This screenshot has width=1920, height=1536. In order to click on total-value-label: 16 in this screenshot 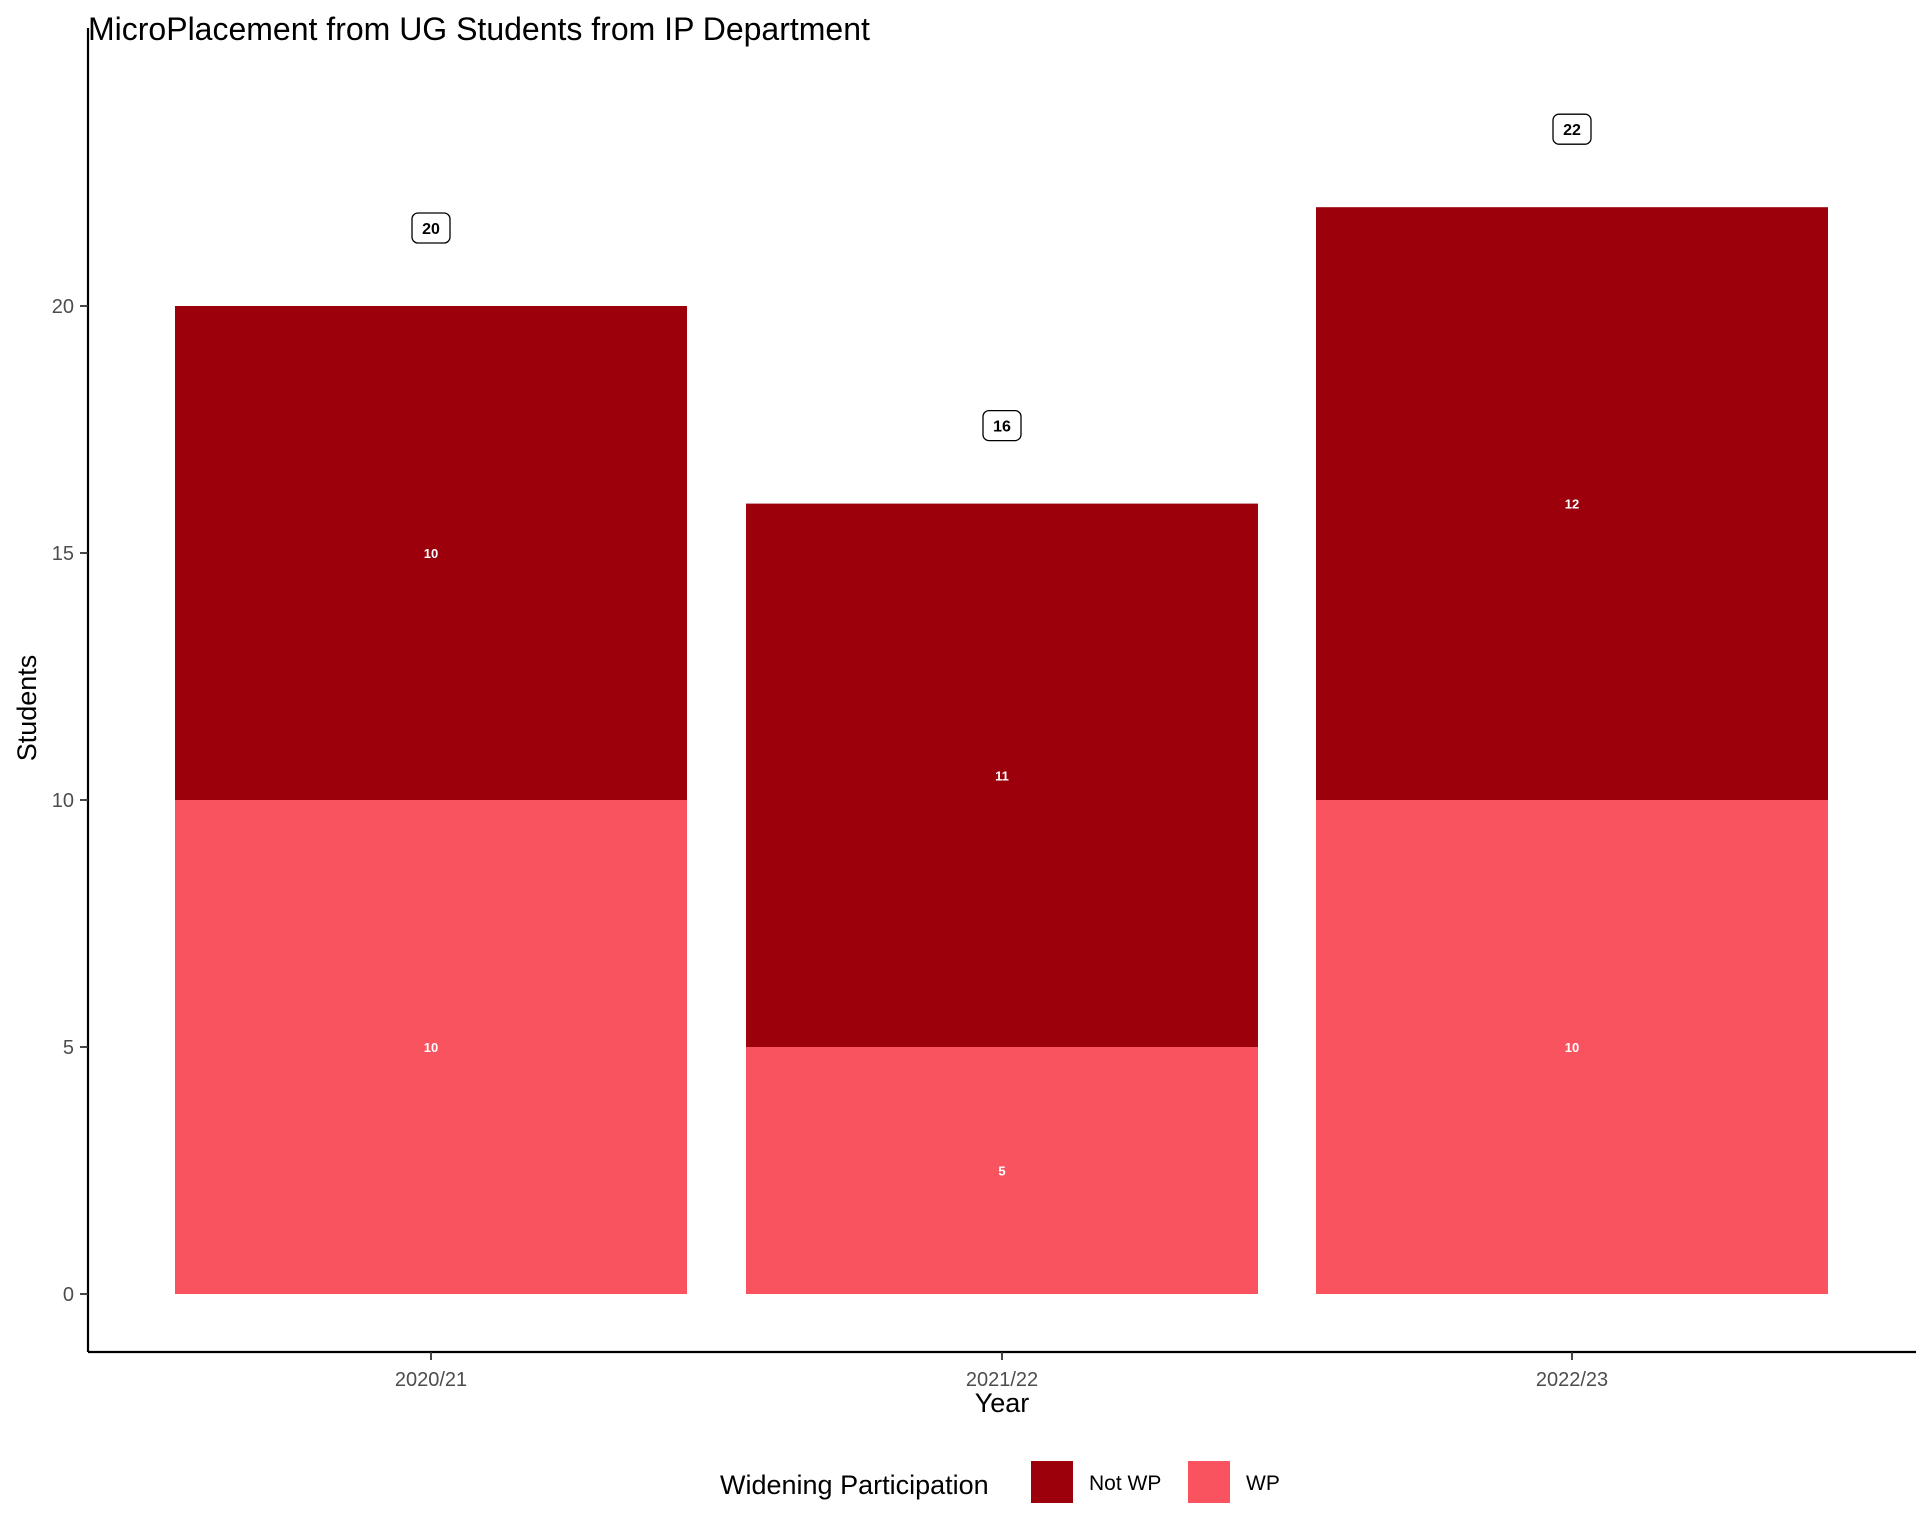, I will do `click(1002, 427)`.